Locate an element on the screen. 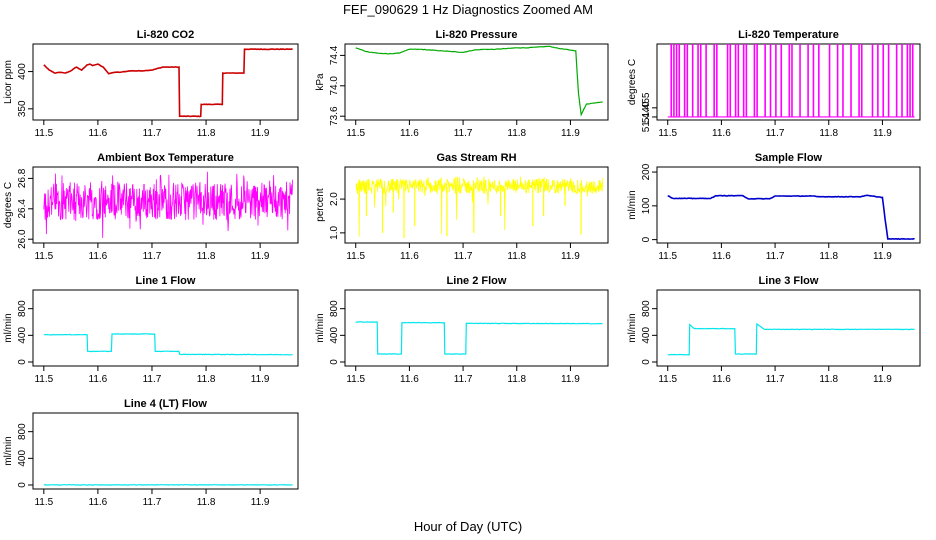  y-axis-label: kPa is located at coordinates (320, 82).